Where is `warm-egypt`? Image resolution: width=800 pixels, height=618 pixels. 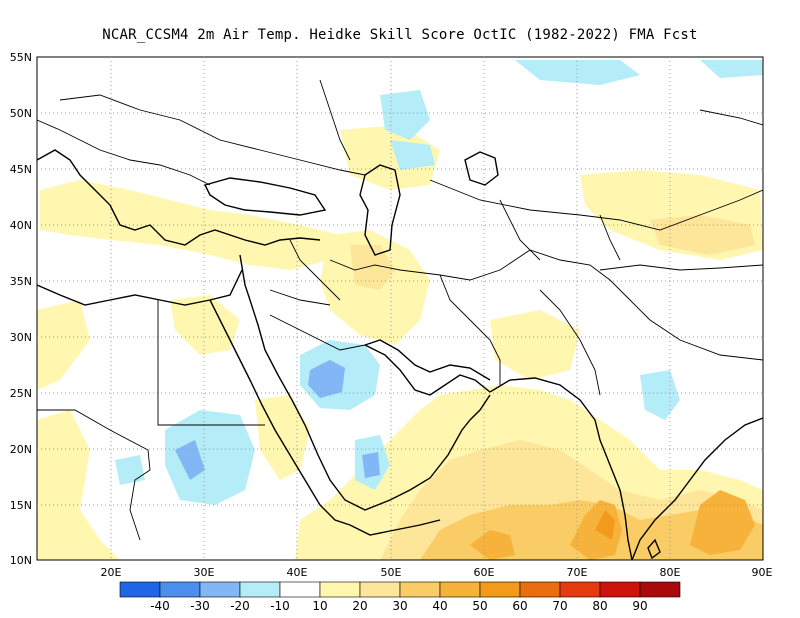 warm-egypt is located at coordinates (205, 325).